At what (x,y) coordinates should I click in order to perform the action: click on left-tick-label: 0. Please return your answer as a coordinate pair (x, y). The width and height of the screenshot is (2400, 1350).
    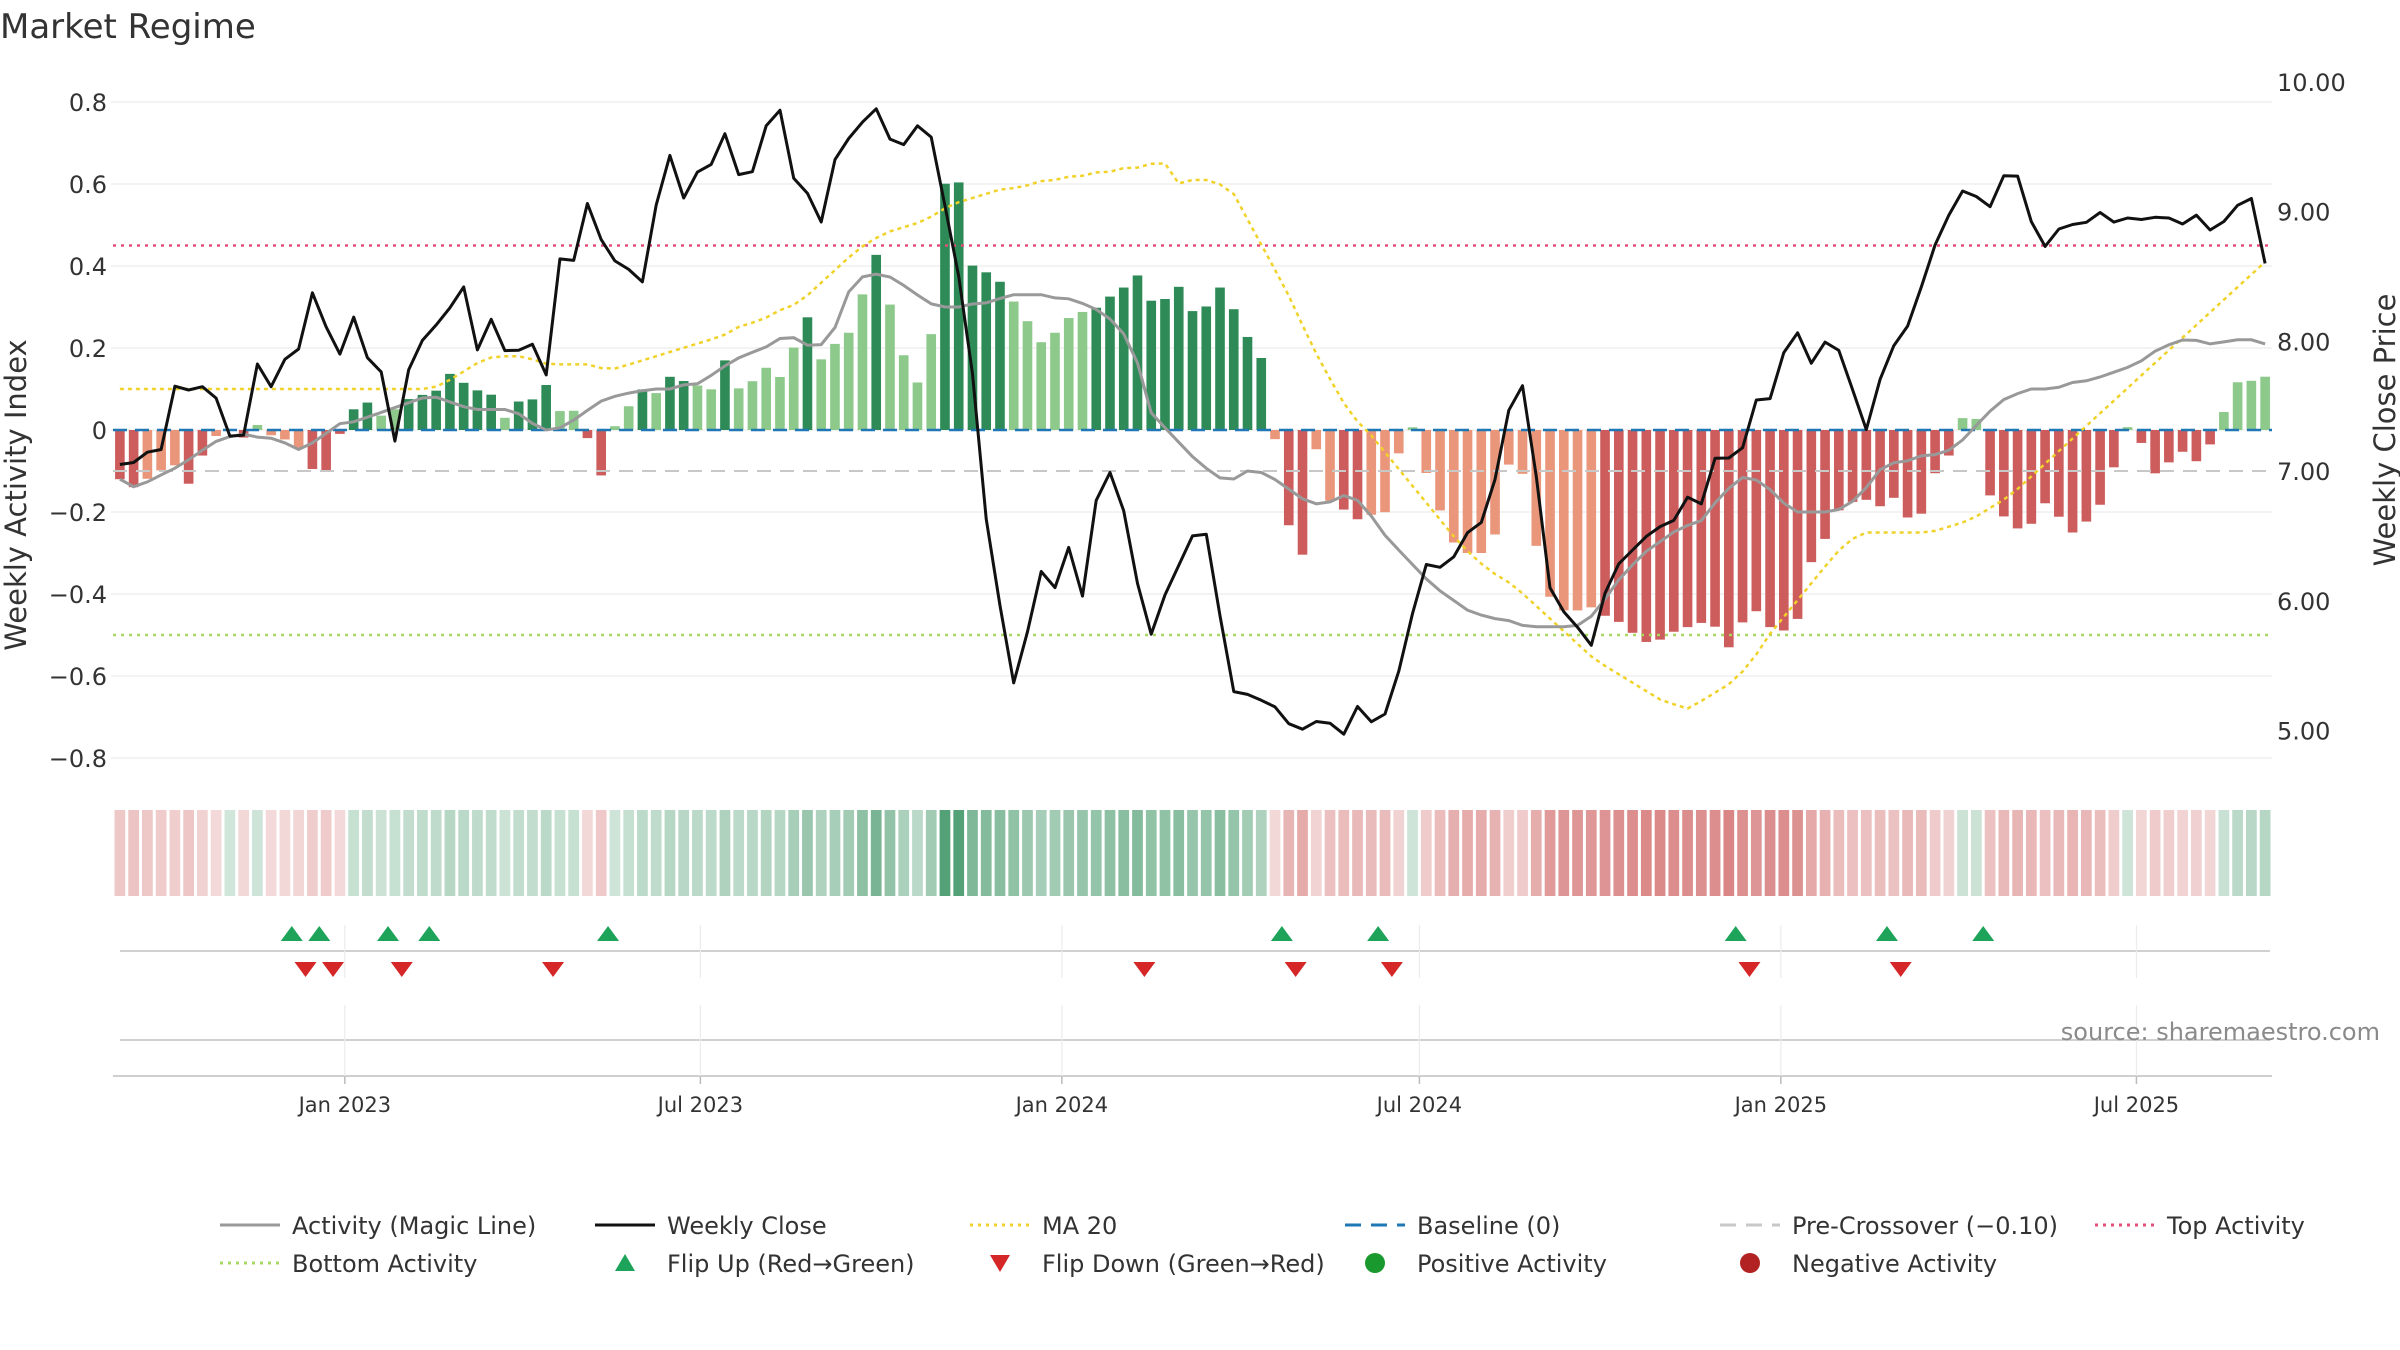
    Looking at the image, I should click on (99, 431).